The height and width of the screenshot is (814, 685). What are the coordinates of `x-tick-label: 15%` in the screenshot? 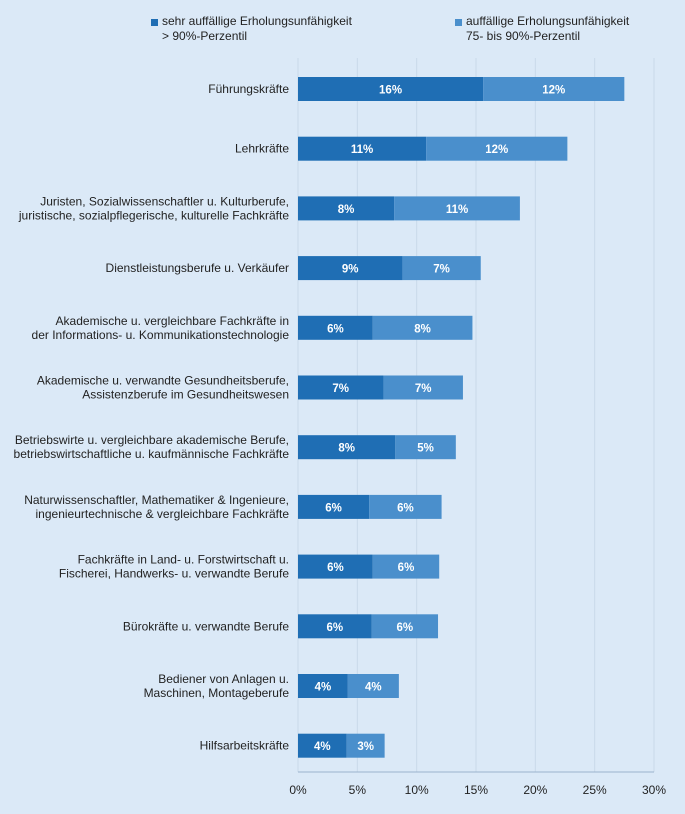 It's located at (476, 790).